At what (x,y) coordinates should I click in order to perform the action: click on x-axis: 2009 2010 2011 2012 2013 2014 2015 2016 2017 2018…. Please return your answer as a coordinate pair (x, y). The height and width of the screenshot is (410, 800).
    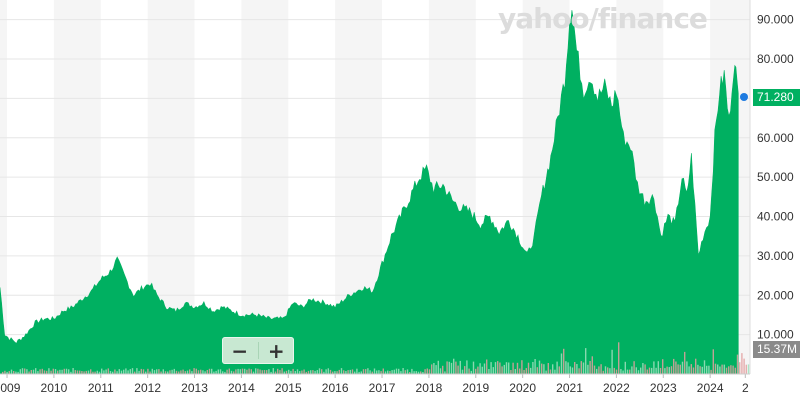
    Looking at the image, I should click on (375, 384).